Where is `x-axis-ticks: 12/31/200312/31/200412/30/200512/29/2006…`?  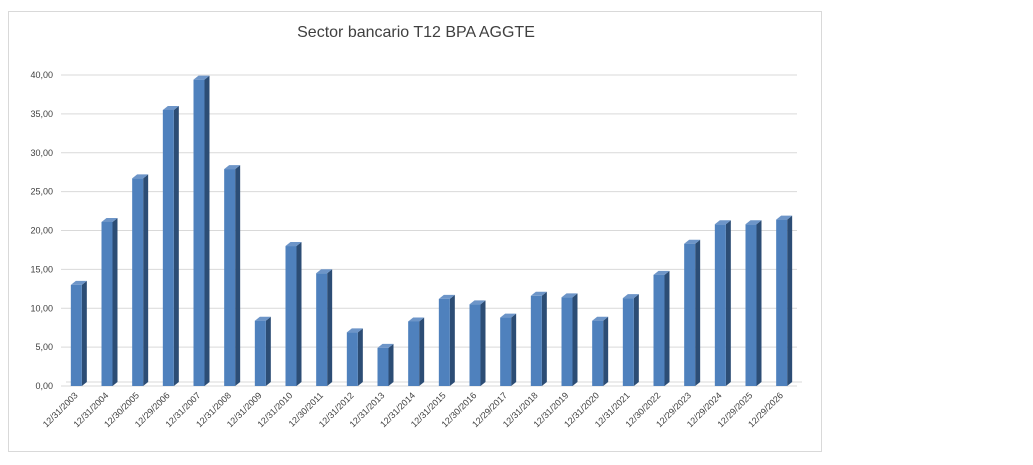
x-axis-ticks: 12/31/200312/31/200412/30/200512/29/2006… is located at coordinates (413, 409).